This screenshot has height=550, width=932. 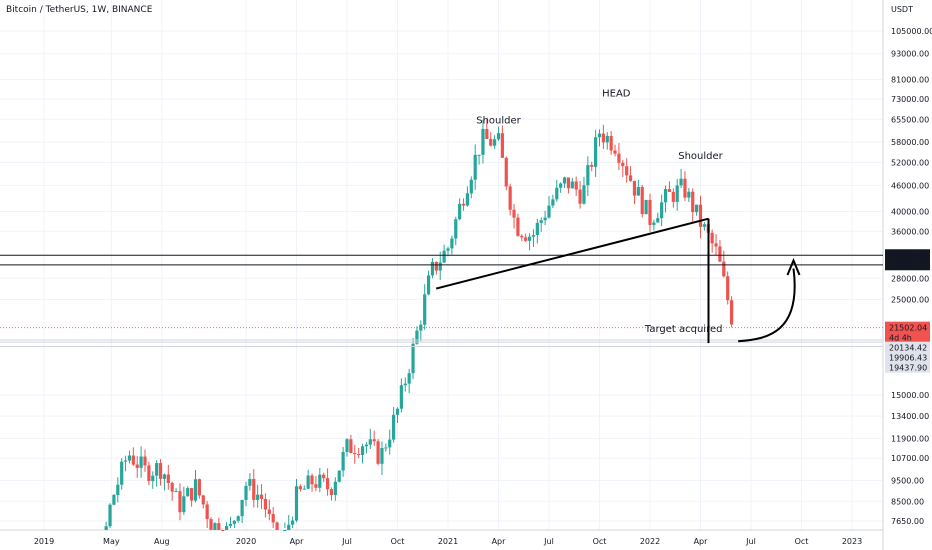 What do you see at coordinates (910, 395) in the screenshot?
I see `y-tick-label: 15000.00` at bounding box center [910, 395].